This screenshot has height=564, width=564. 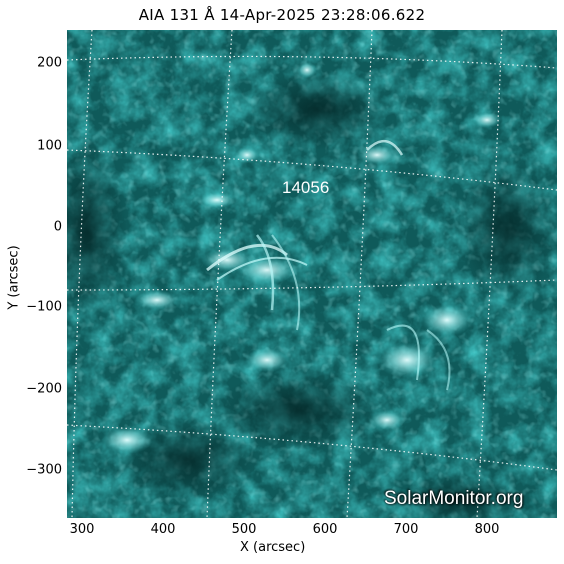 I want to click on y-tick-label: −300, so click(x=44, y=470).